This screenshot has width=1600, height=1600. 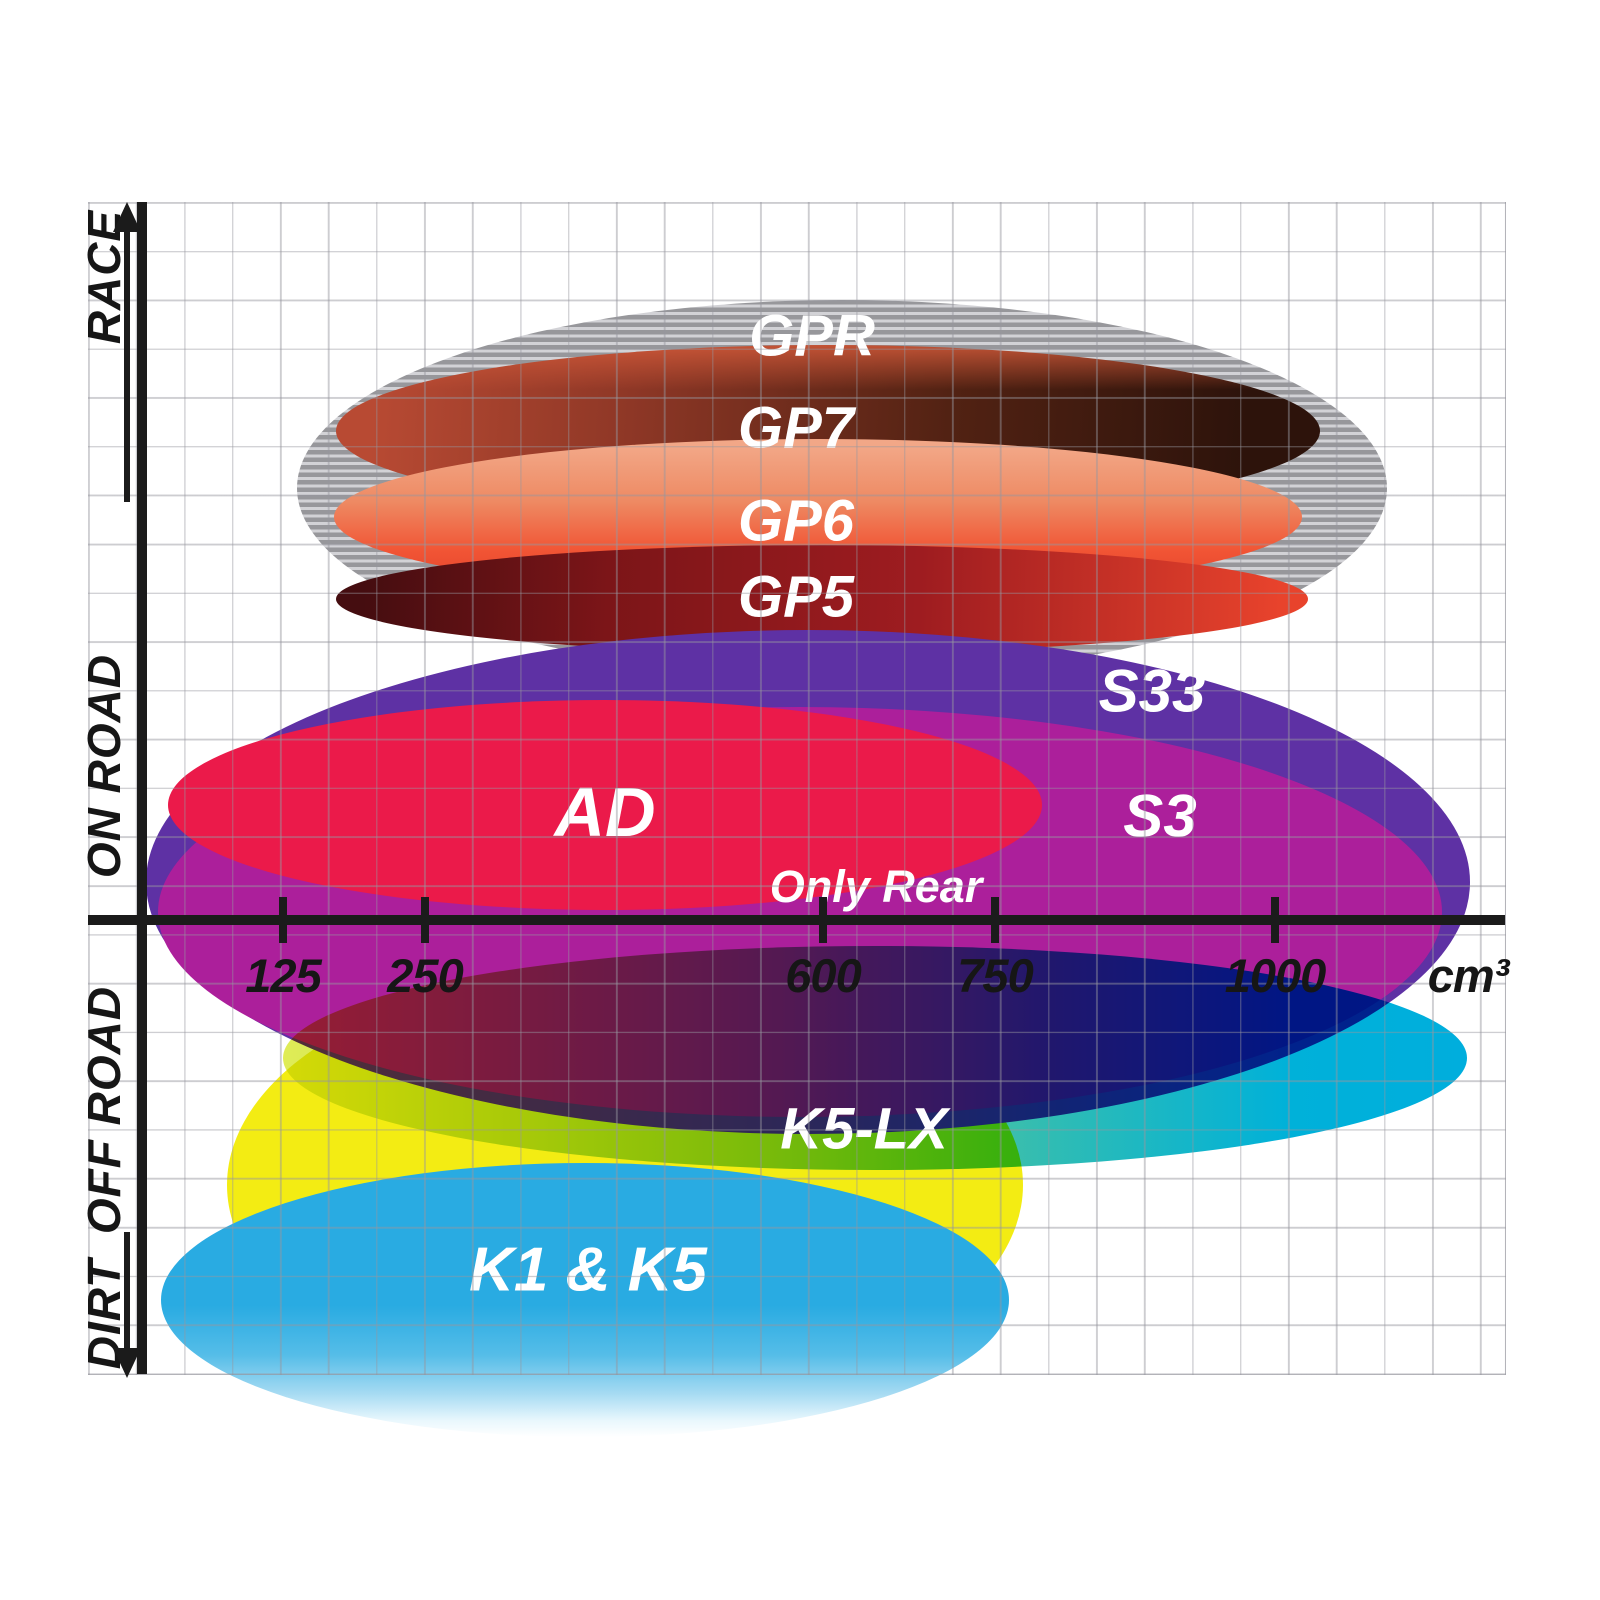 I want to click on x-tick-label-750: 750, so click(x=995, y=975).